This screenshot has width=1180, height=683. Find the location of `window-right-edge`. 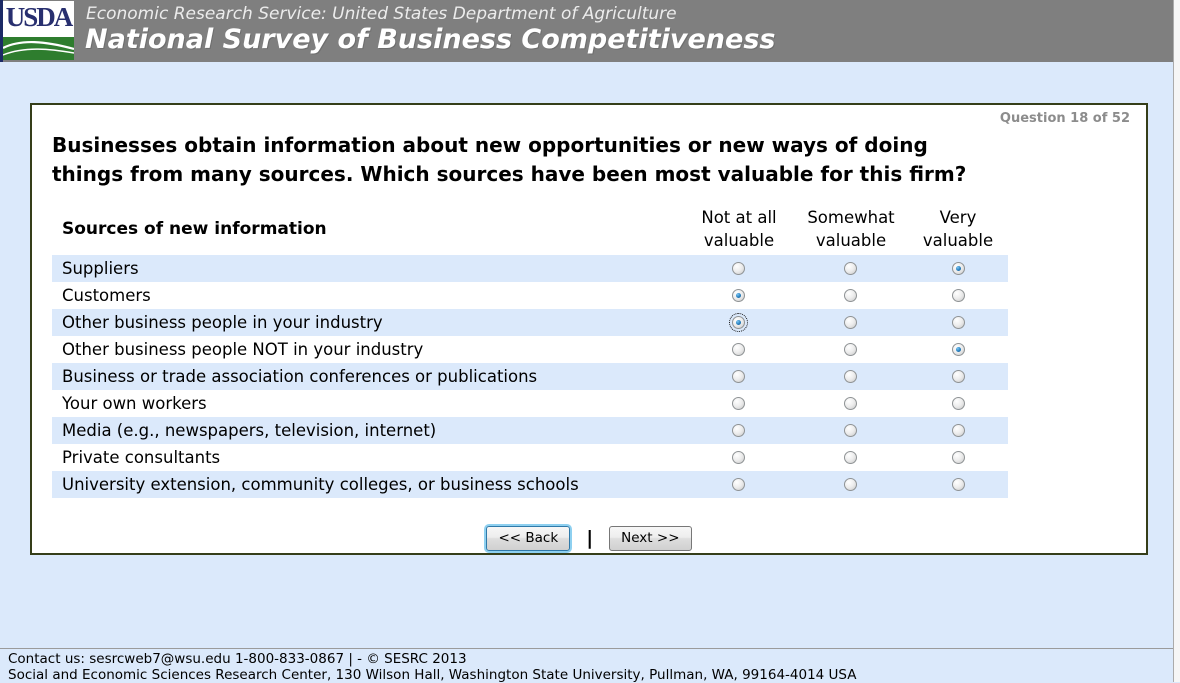

window-right-edge is located at coordinates (1176, 341).